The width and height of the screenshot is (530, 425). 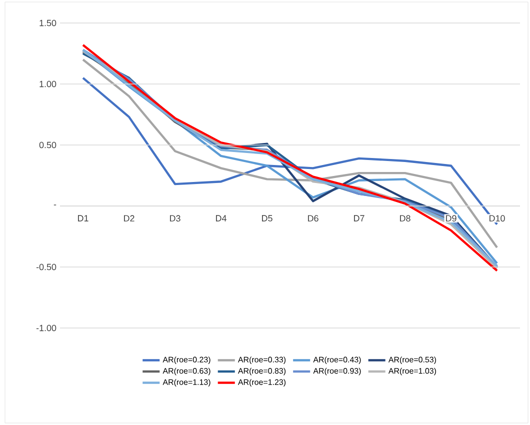 What do you see at coordinates (46, 267) in the screenshot?
I see `y-tick-label: -0.50` at bounding box center [46, 267].